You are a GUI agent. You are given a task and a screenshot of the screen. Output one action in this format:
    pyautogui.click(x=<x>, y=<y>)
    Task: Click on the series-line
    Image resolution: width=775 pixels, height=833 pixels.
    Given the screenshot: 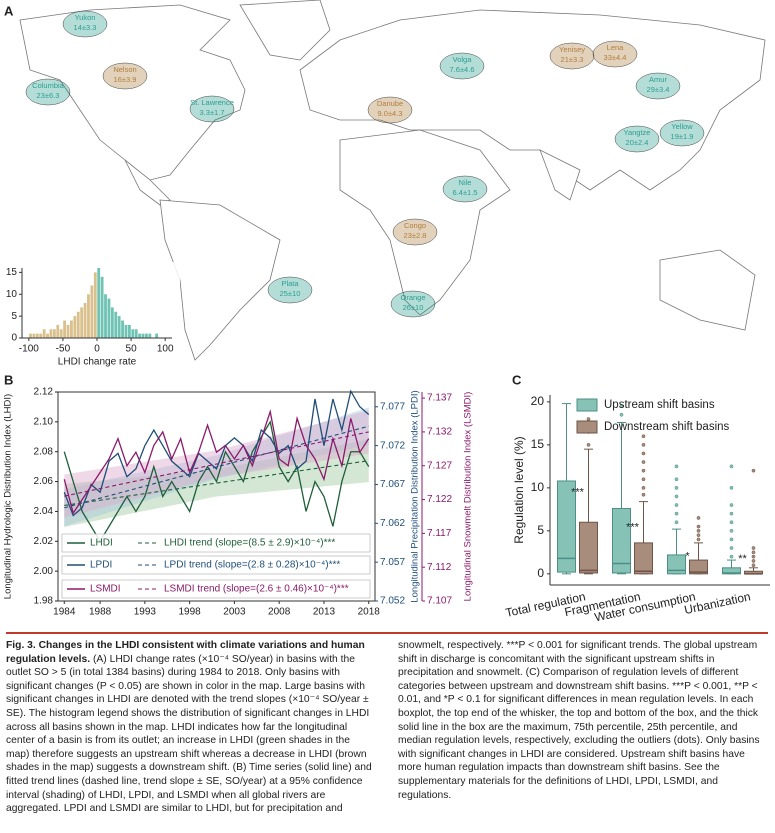 What is the action you would take?
    pyautogui.click(x=216, y=462)
    